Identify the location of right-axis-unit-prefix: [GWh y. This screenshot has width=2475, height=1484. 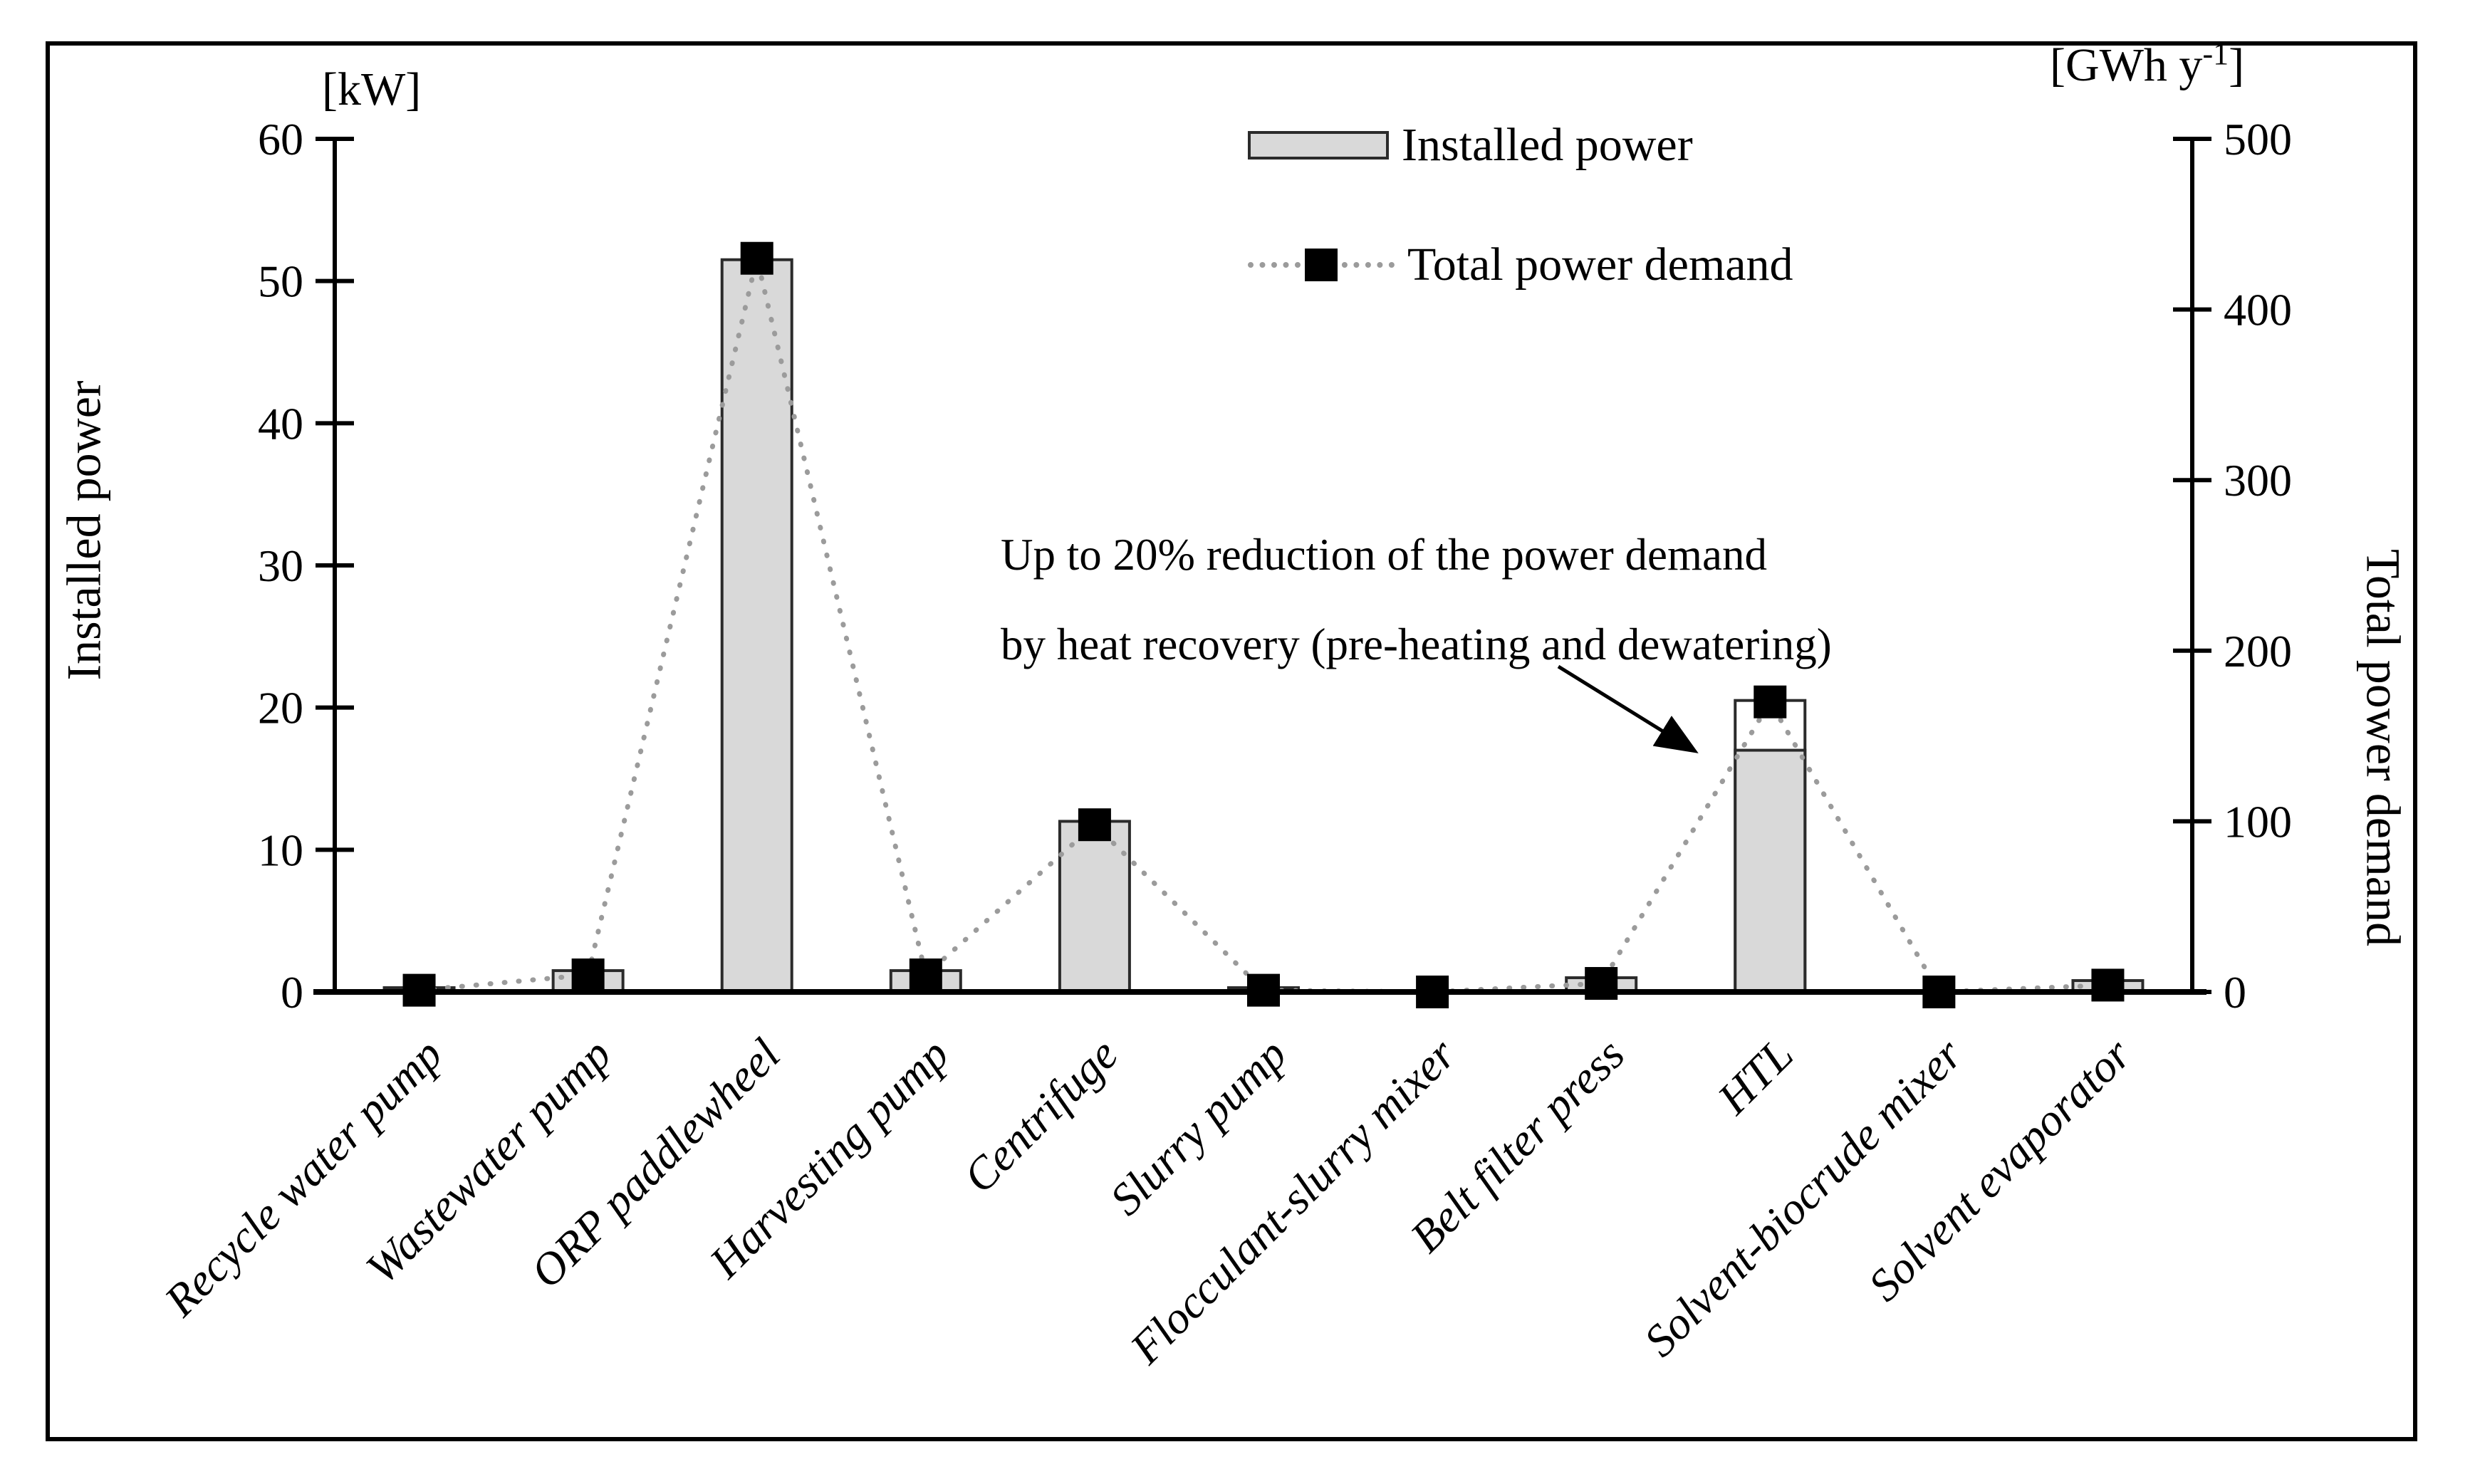
(2126, 65).